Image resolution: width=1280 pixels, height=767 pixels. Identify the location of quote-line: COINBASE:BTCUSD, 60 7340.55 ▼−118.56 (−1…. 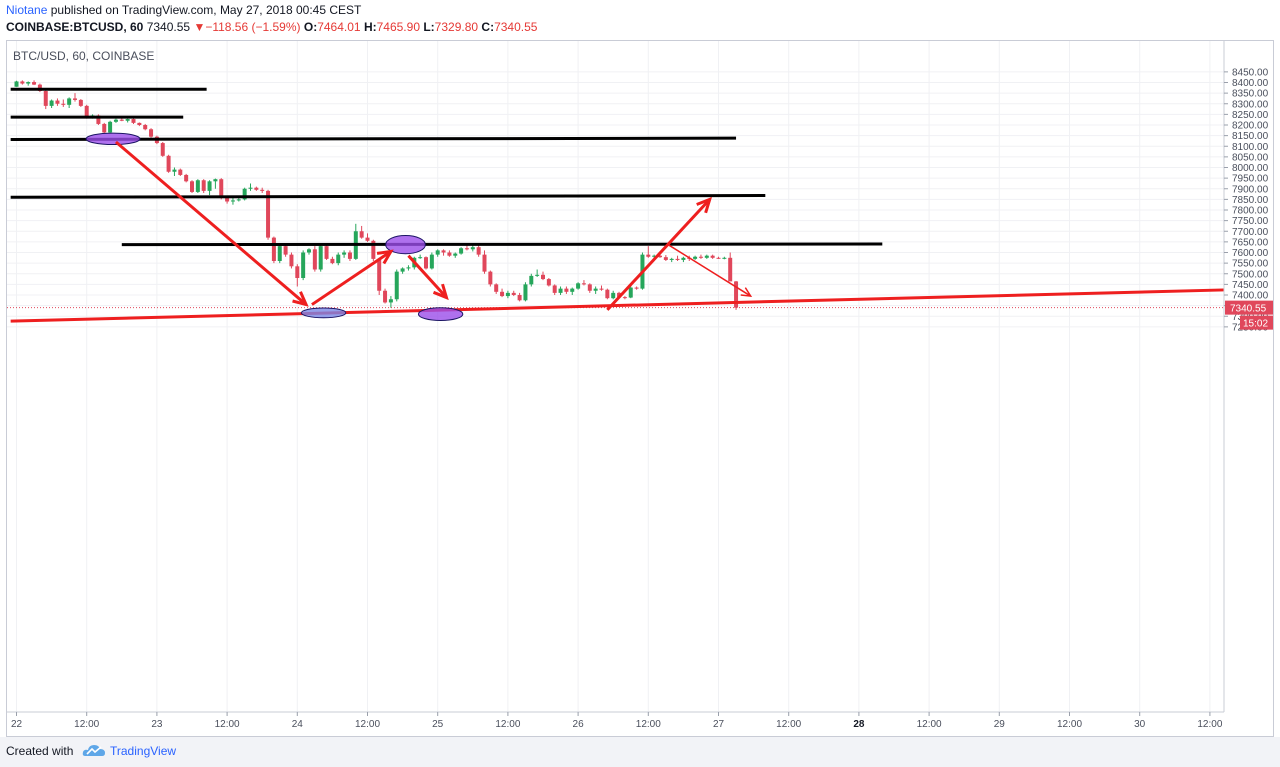
(271, 27).